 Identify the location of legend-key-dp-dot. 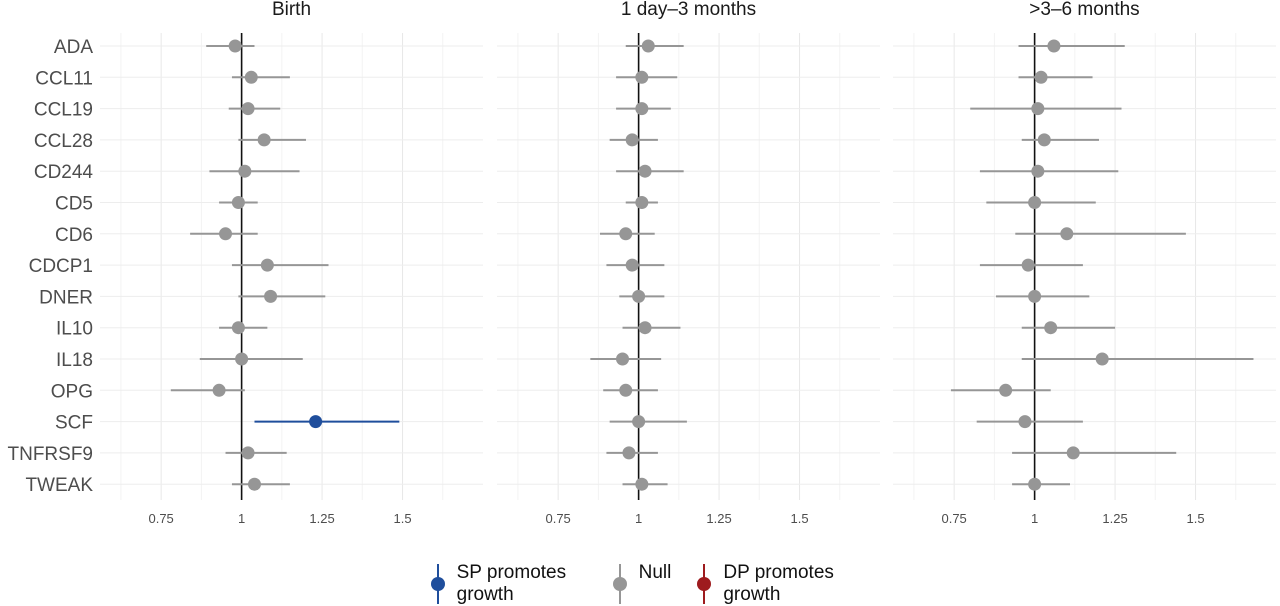
(704, 584).